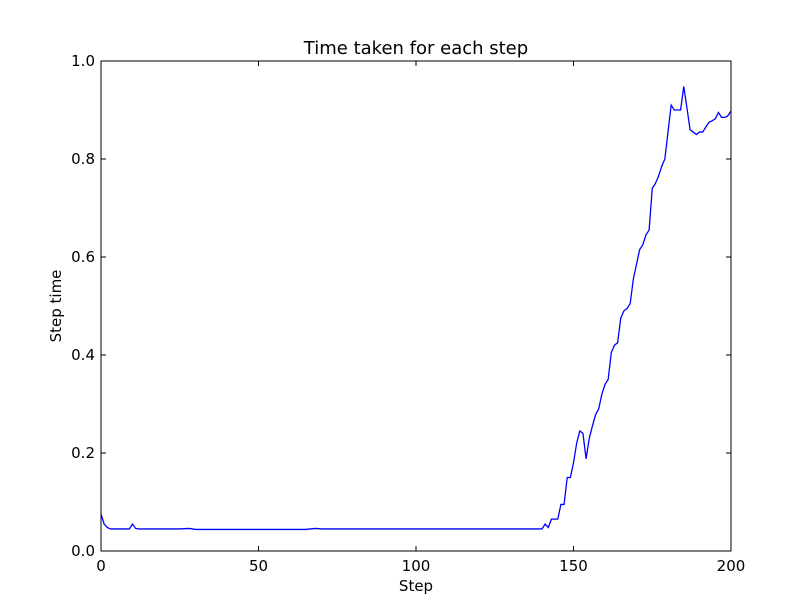  Describe the element at coordinates (573, 566) in the screenshot. I see `x-tick-label: 150` at that location.